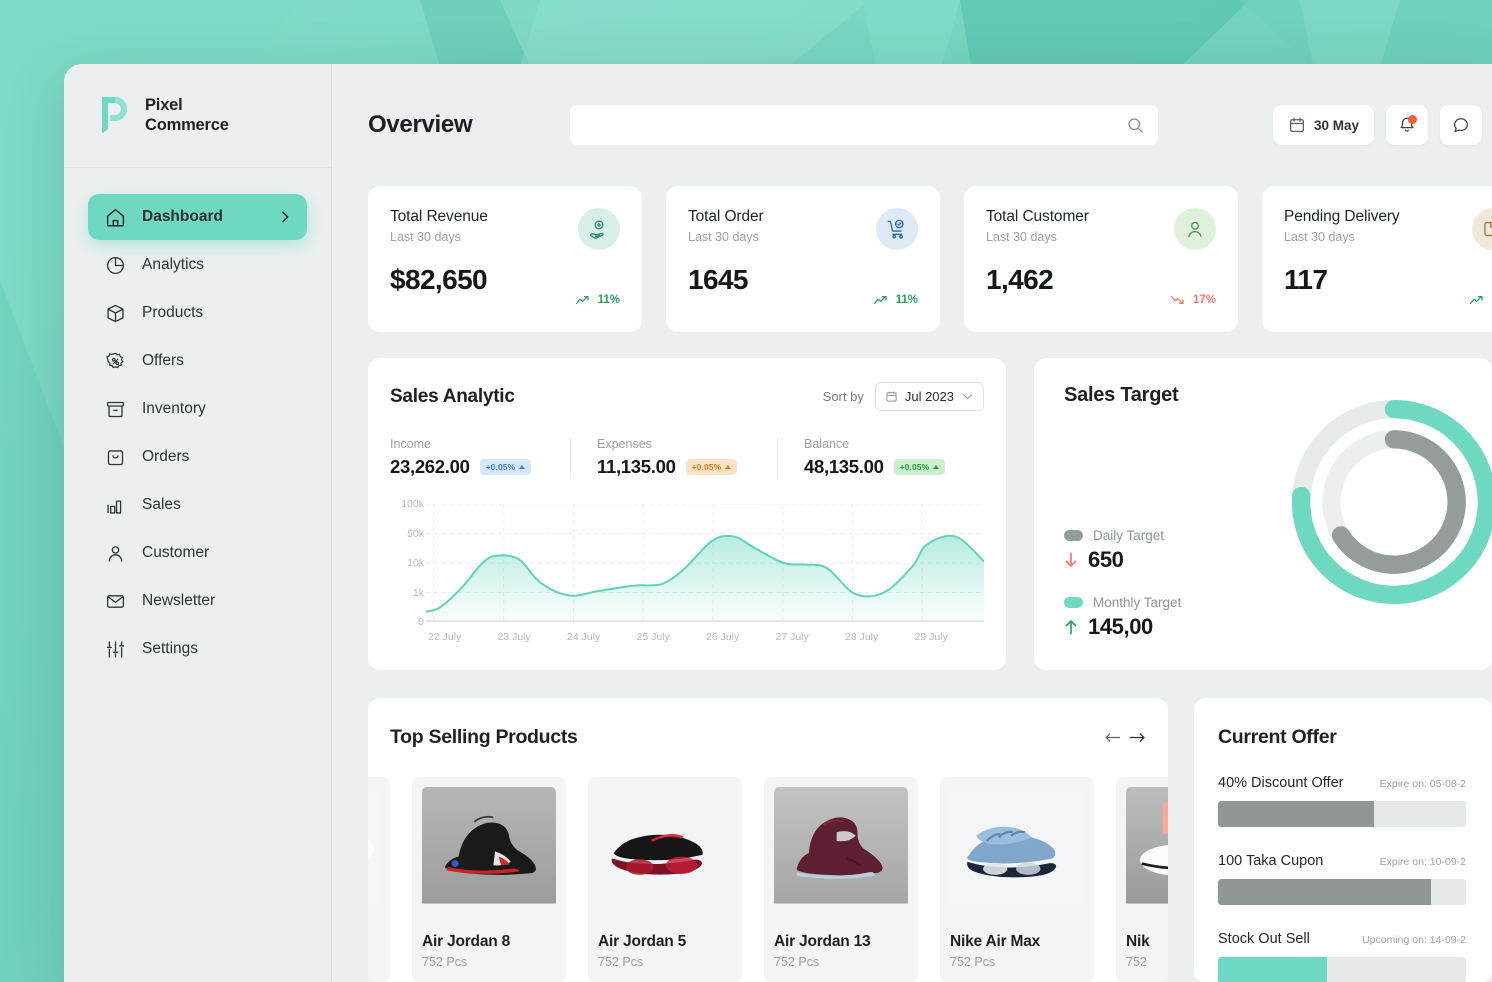  What do you see at coordinates (445, 637) in the screenshot?
I see `chart-x-tick: 22 July` at bounding box center [445, 637].